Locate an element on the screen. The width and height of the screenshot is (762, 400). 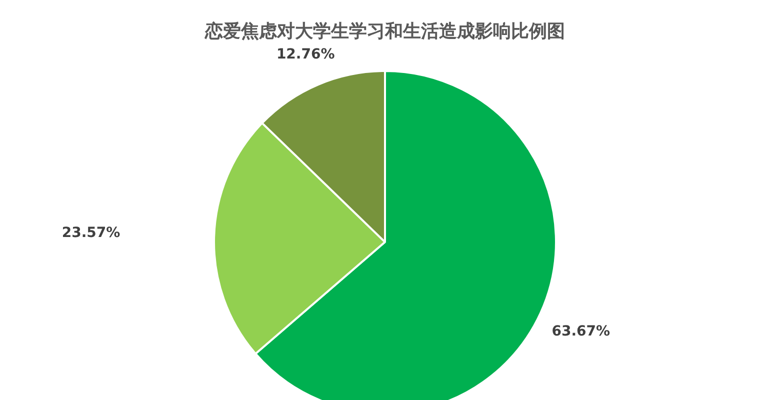
data-label: 23.57% is located at coordinates (91, 233).